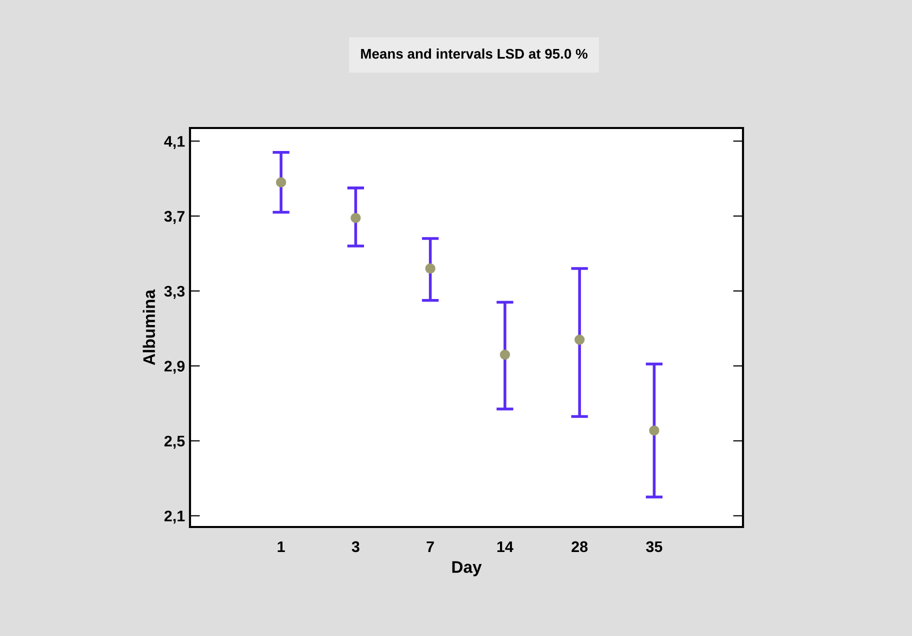  What do you see at coordinates (174, 367) in the screenshot?
I see `y-tick-label: 2,9` at bounding box center [174, 367].